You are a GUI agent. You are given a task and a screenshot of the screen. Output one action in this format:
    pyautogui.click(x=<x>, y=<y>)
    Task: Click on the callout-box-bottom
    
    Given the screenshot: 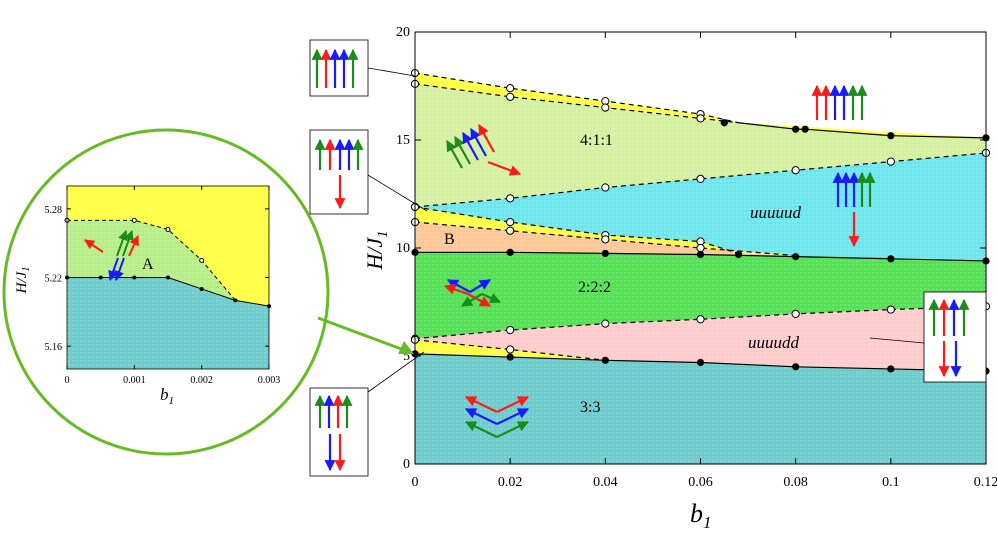 What is the action you would take?
    pyautogui.click(x=367, y=414)
    